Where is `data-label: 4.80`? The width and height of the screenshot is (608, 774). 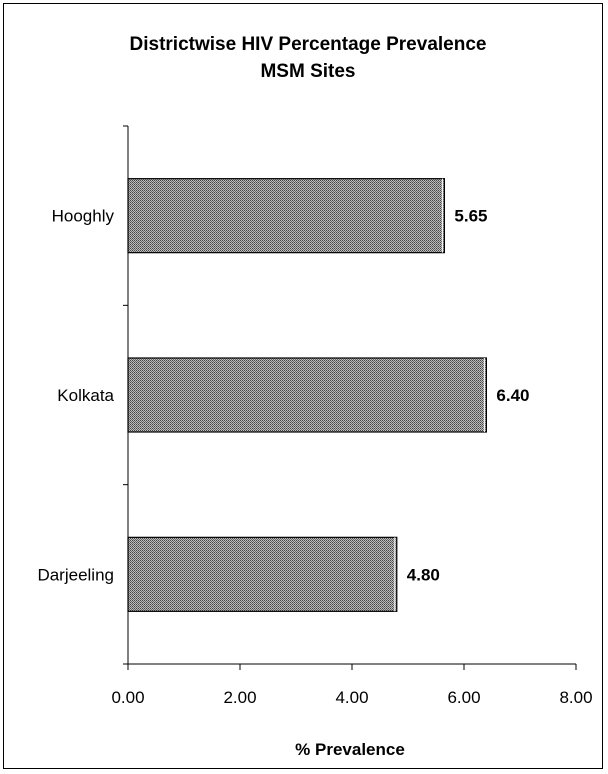 data-label: 4.80 is located at coordinates (423, 574).